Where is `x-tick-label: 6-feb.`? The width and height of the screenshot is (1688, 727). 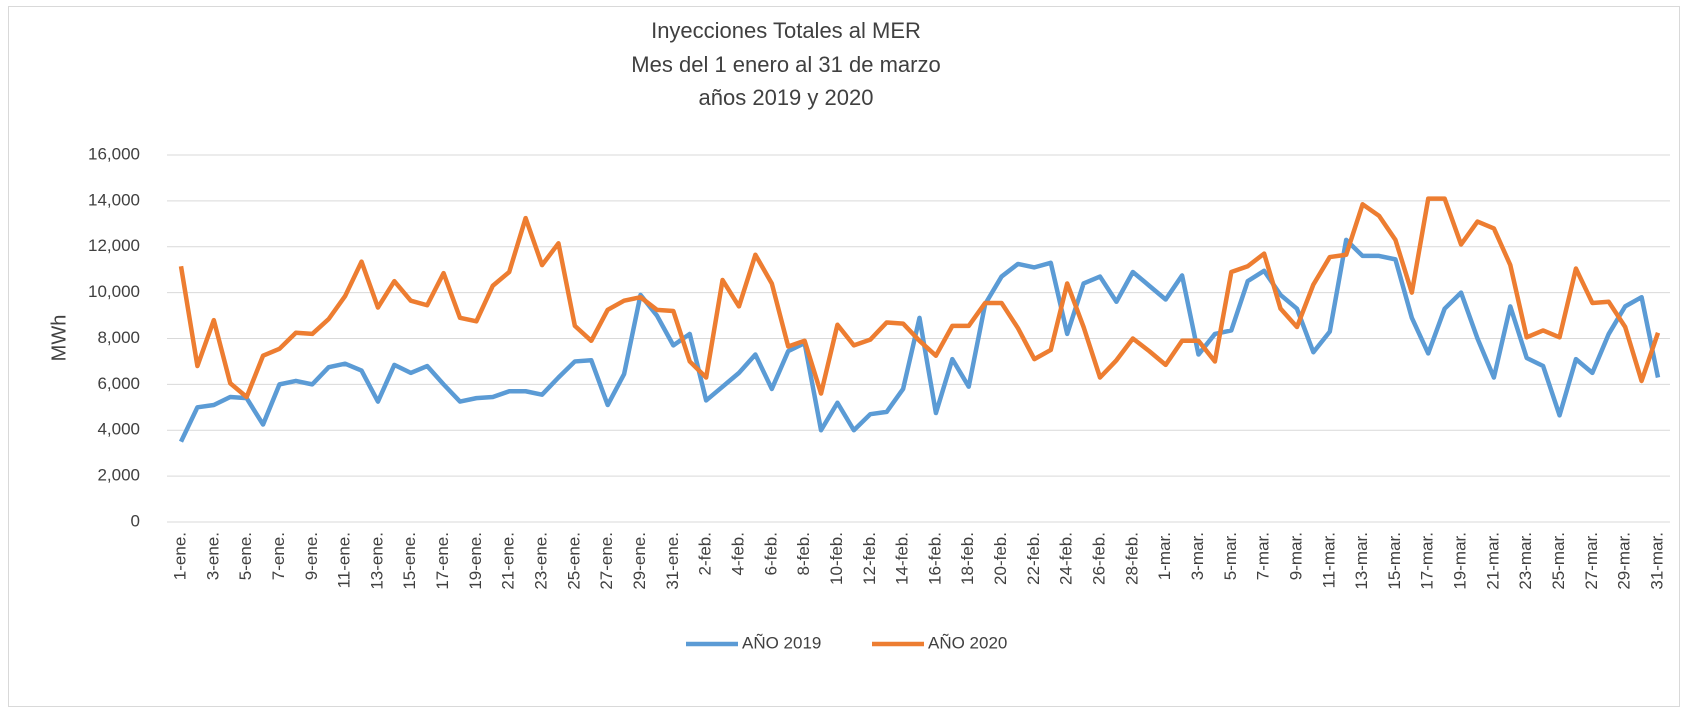 x-tick-label: 6-feb. is located at coordinates (770, 553).